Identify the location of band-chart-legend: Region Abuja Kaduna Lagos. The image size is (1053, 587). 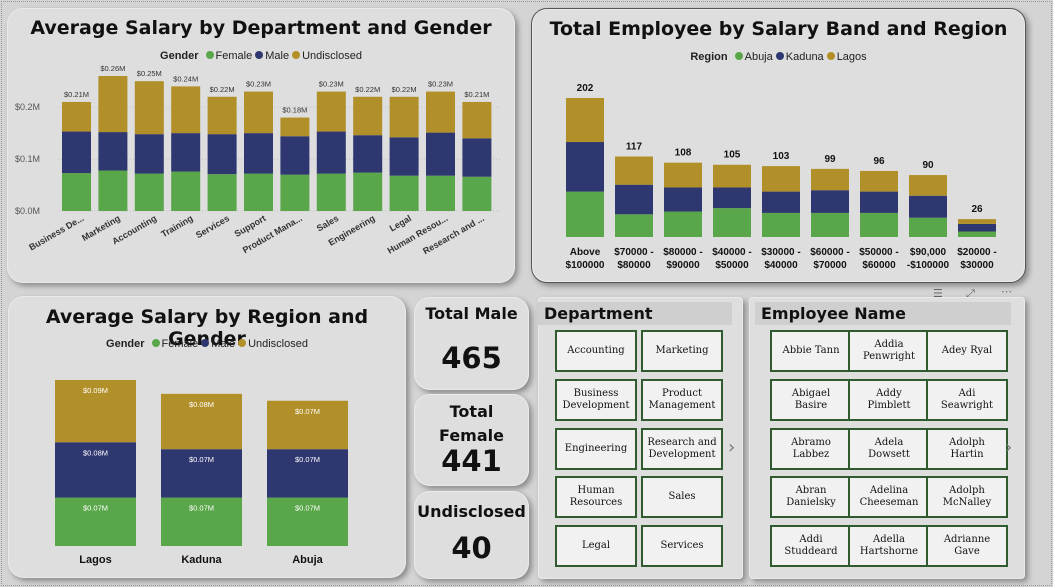
(778, 57).